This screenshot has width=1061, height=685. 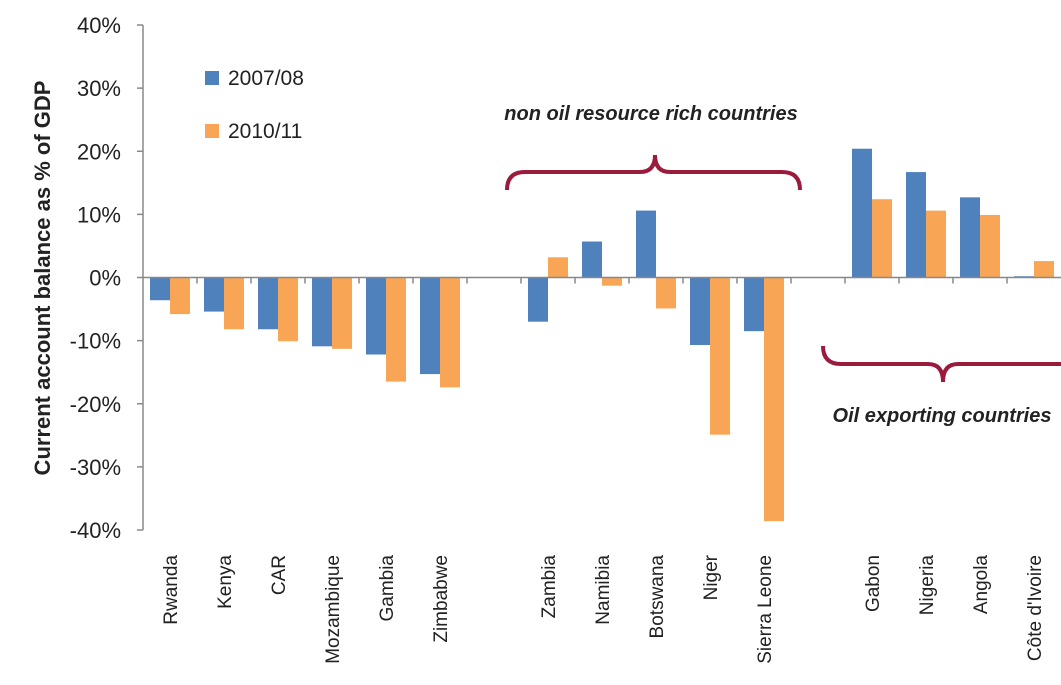 What do you see at coordinates (765, 609) in the screenshot?
I see `x-tick-label: Sierra Leone` at bounding box center [765, 609].